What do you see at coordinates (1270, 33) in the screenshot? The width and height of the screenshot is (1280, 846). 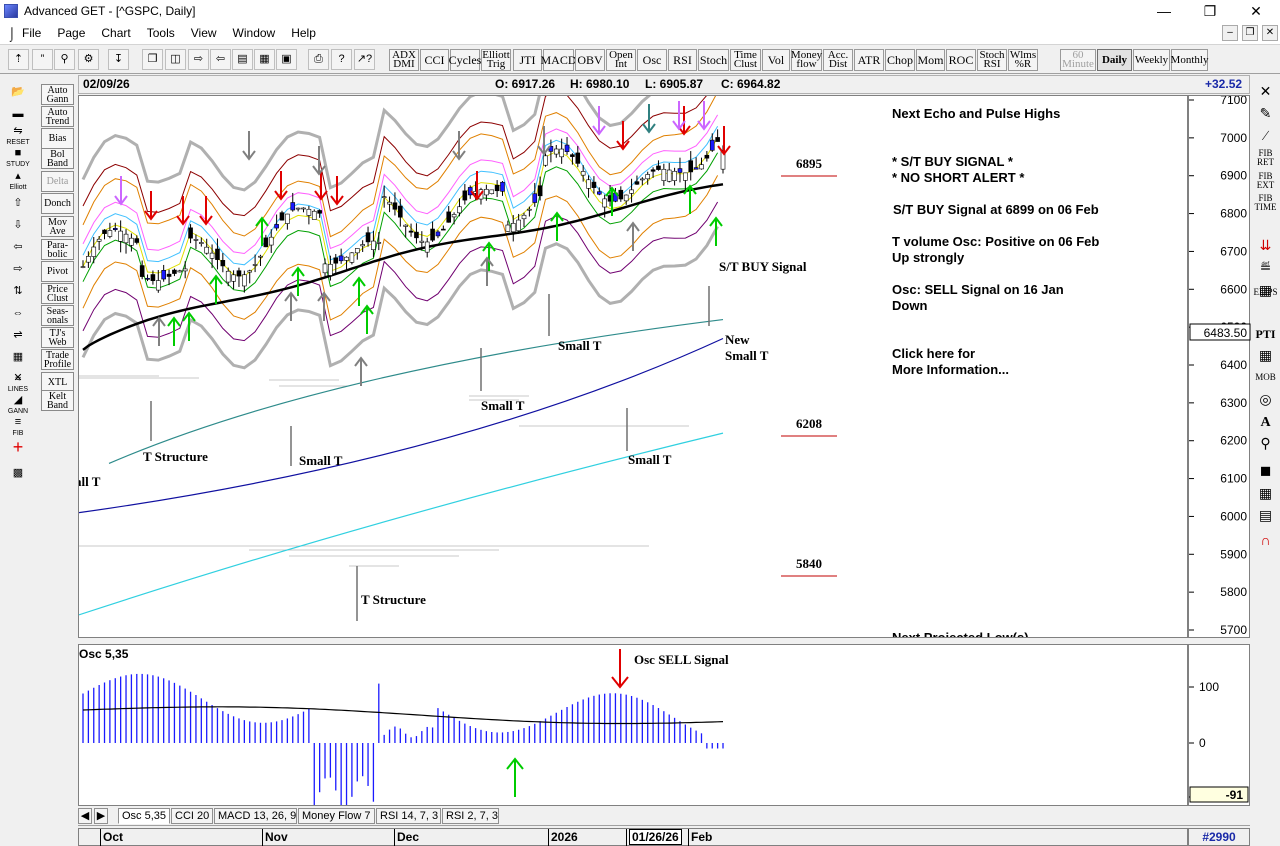 I see `mdi-close-icon: ✕` at bounding box center [1270, 33].